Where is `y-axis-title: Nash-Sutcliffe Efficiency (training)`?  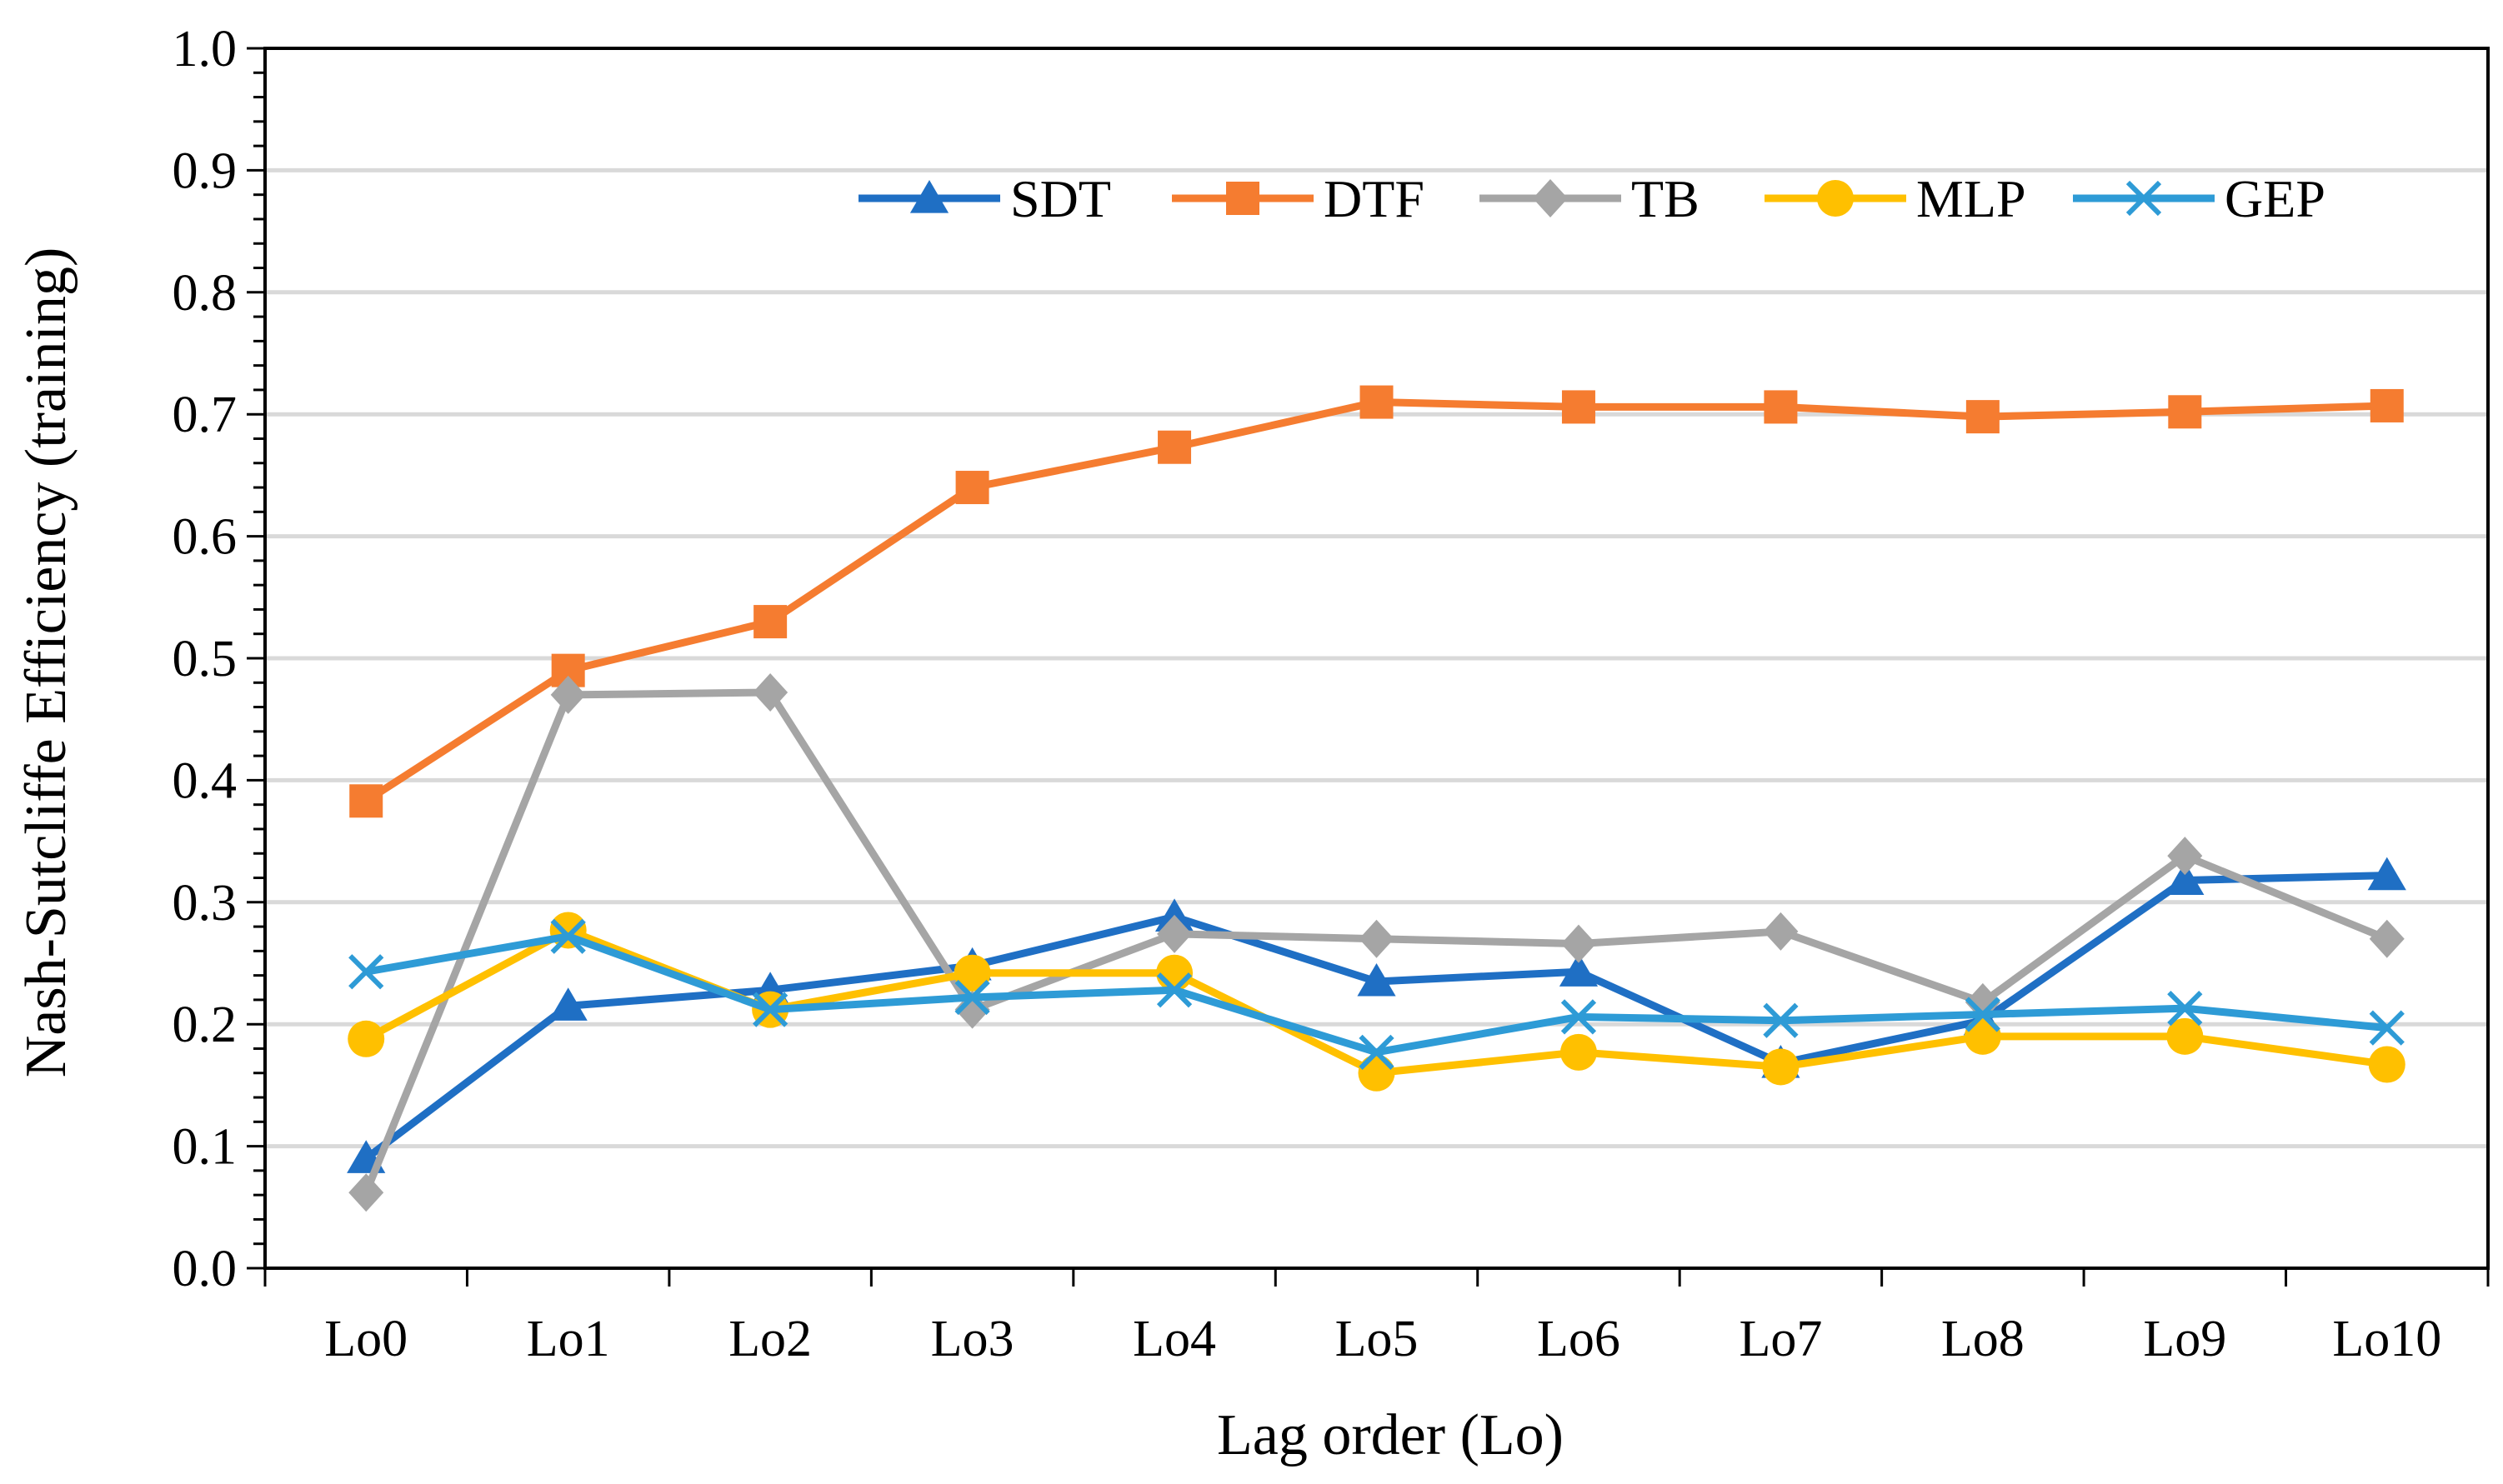
y-axis-title: Nash-Sutcliffe Efficiency (training) is located at coordinates (46, 662).